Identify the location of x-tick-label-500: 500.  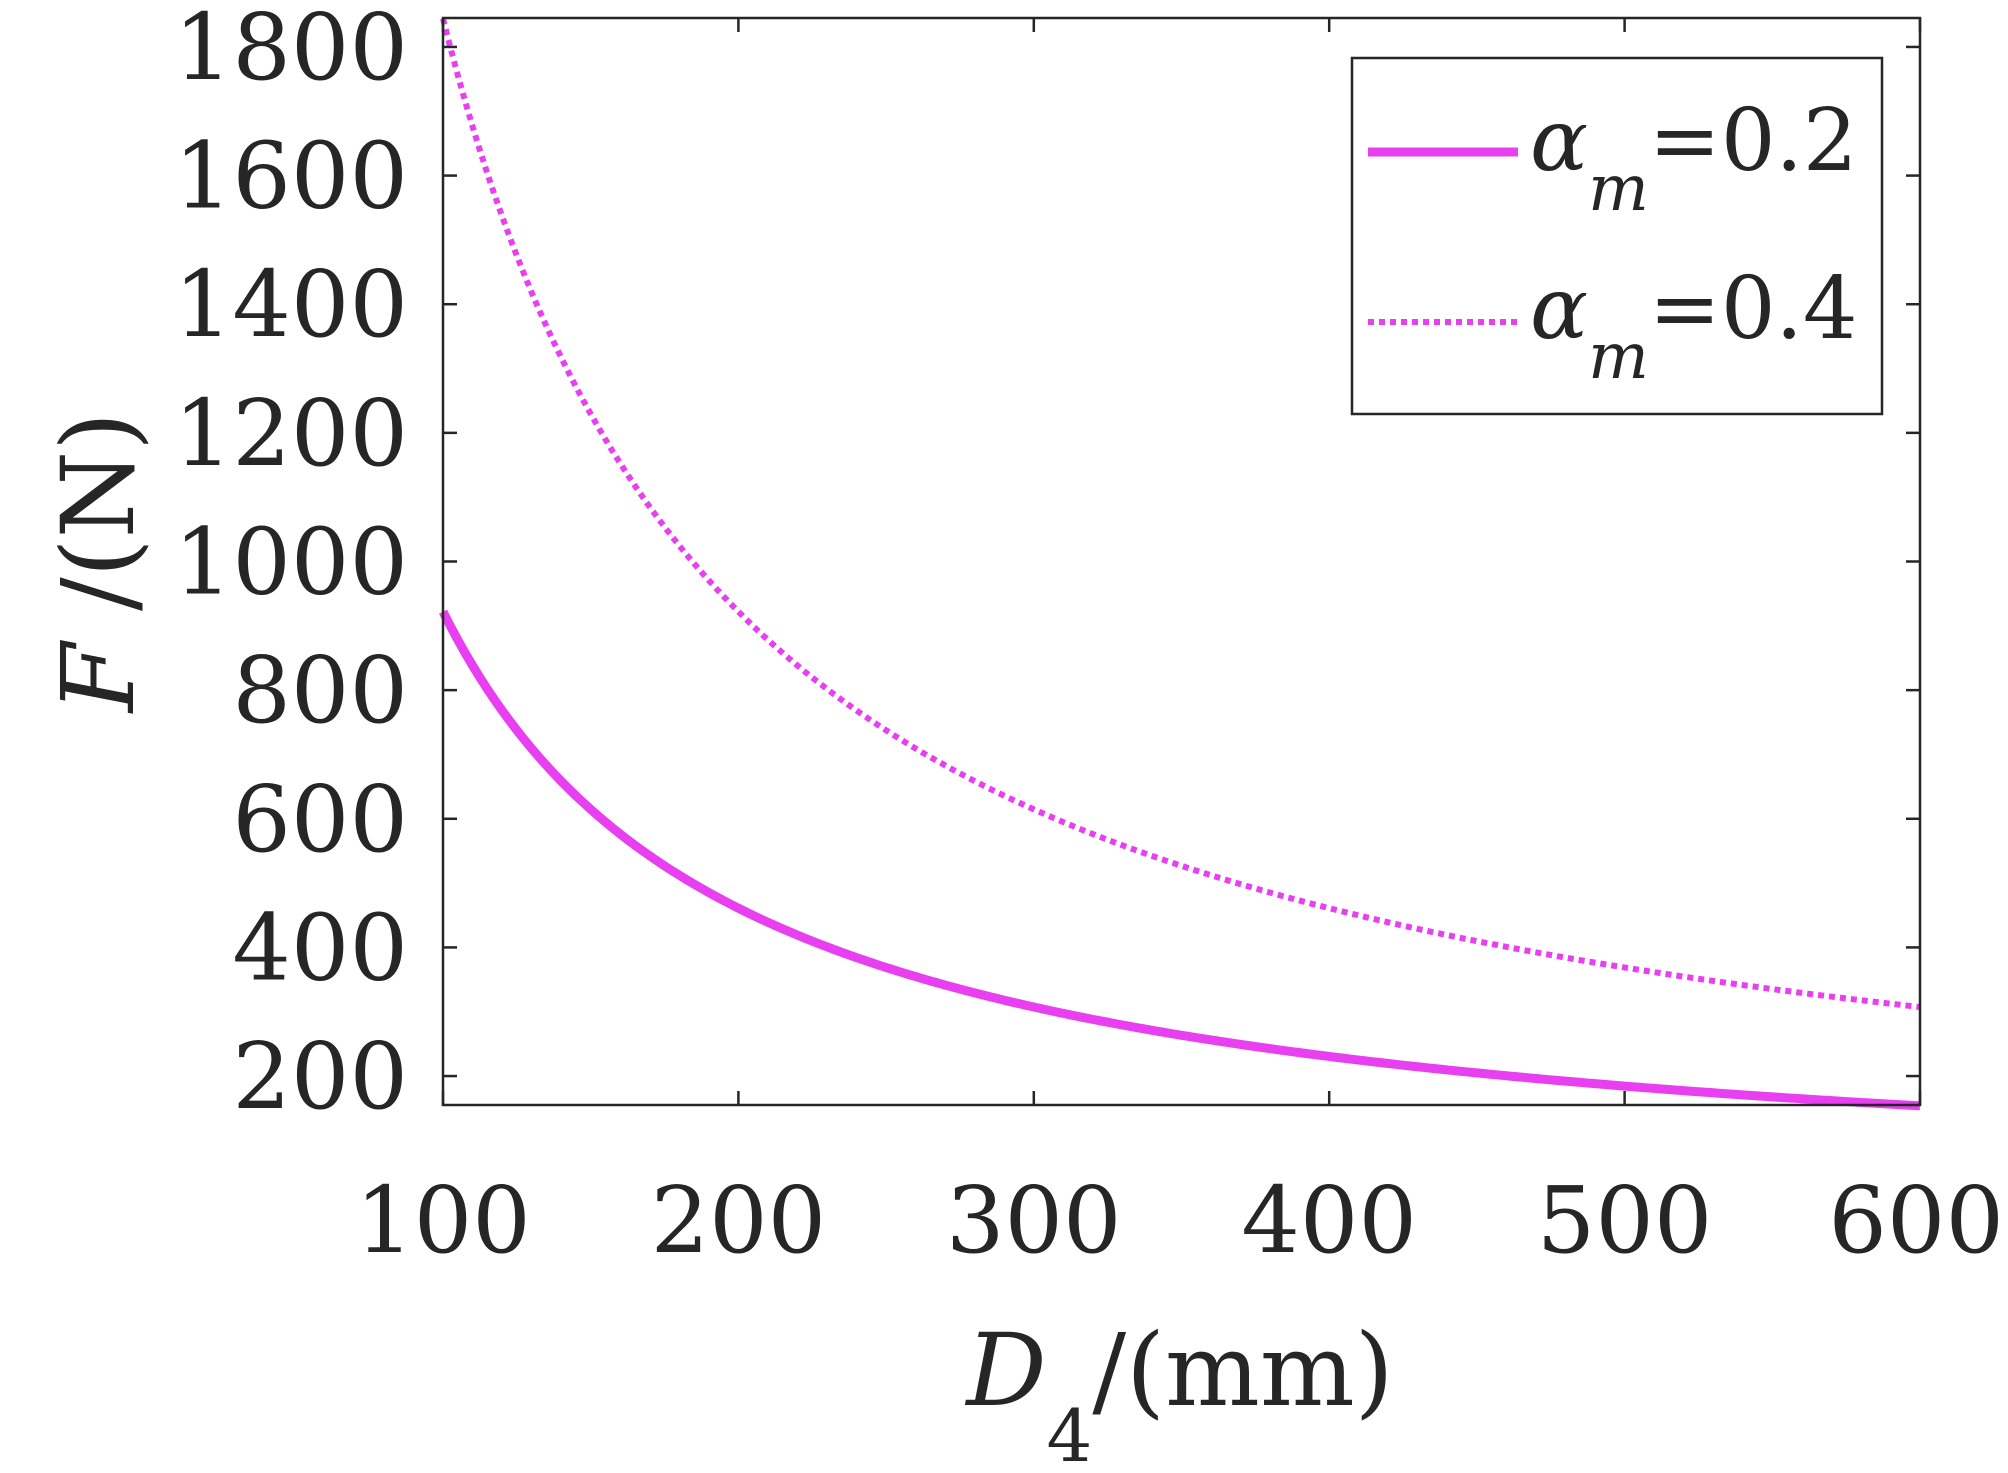
(1625, 1220).